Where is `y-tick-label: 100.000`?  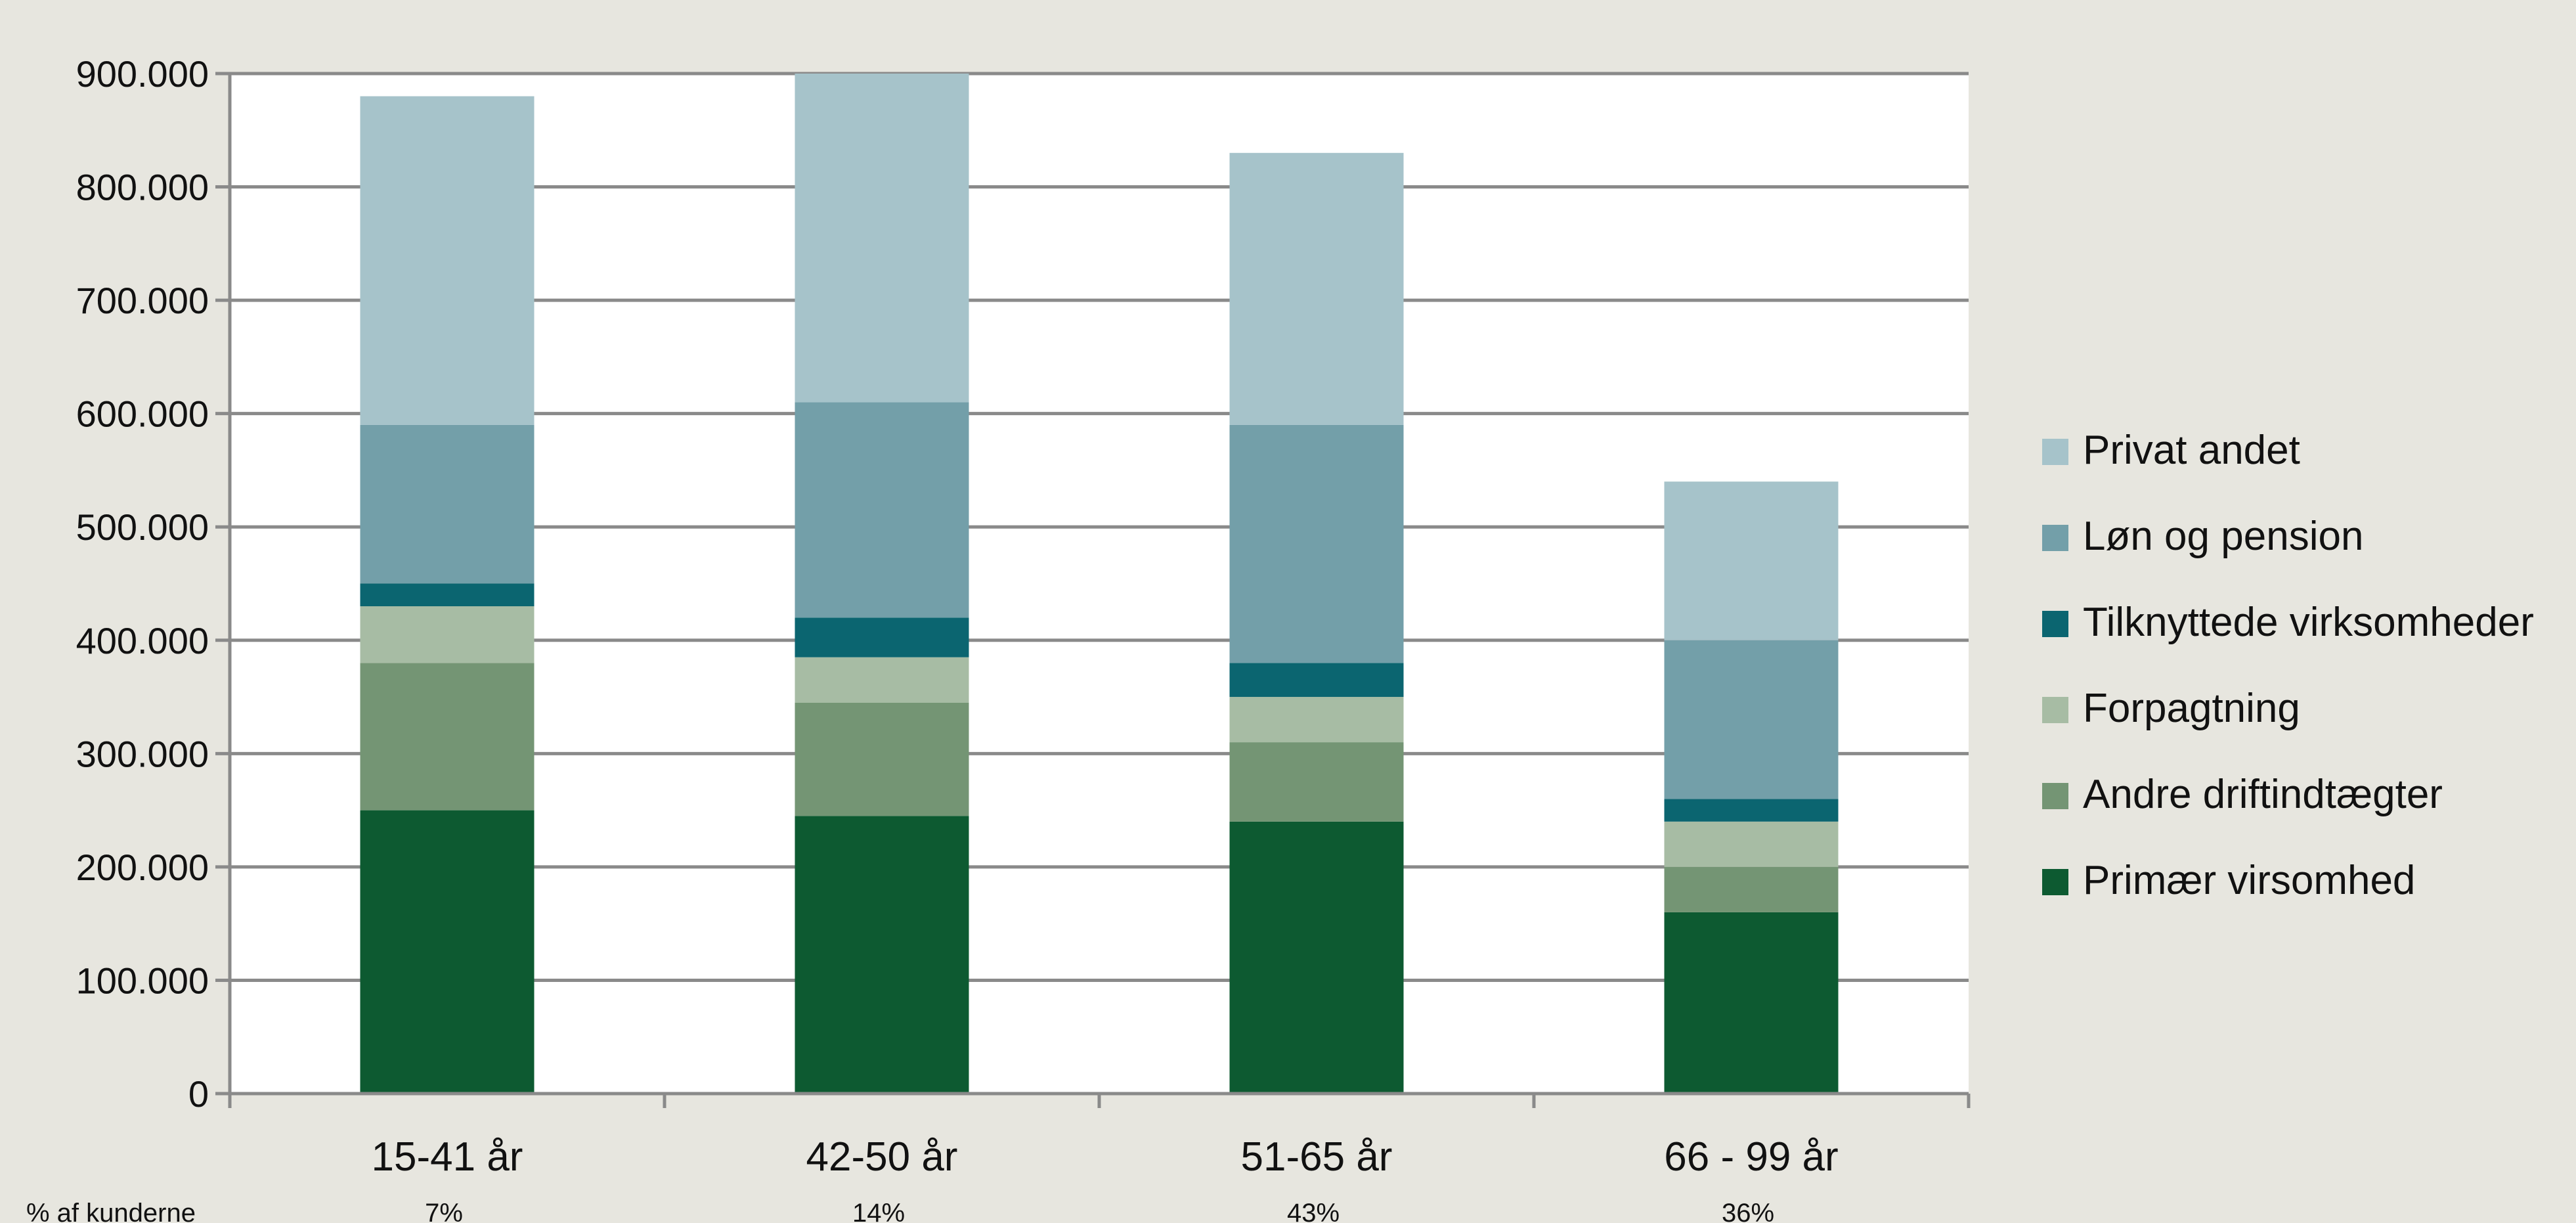 y-tick-label: 100.000 is located at coordinates (142, 980).